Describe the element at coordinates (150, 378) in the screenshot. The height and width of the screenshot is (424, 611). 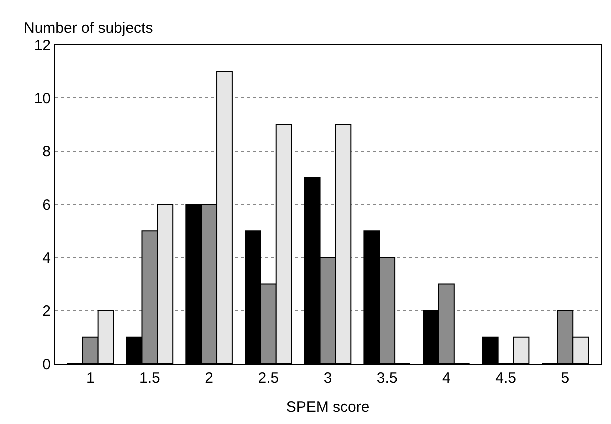
I see `x-tick-label: 1.5` at that location.